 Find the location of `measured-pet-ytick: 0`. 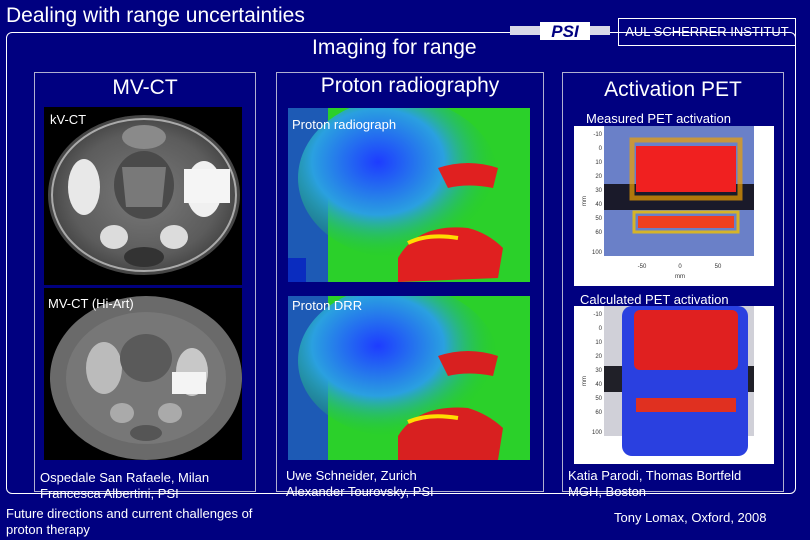

measured-pet-ytick: 0 is located at coordinates (601, 149).